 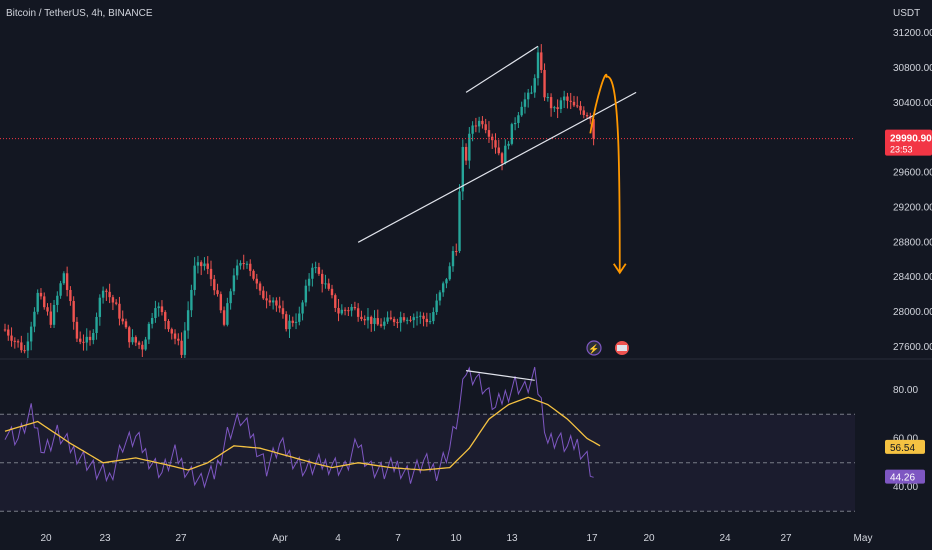 What do you see at coordinates (299, 427) in the screenshot?
I see `rsi-line` at bounding box center [299, 427].